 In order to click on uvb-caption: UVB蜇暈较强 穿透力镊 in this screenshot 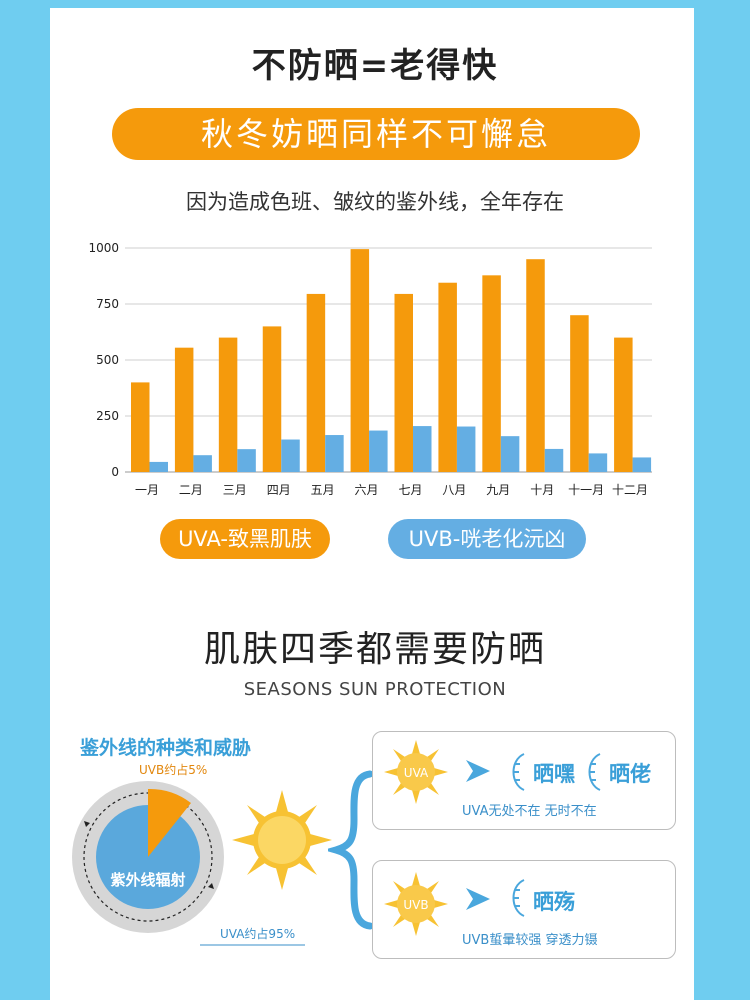, I will do `click(530, 940)`.